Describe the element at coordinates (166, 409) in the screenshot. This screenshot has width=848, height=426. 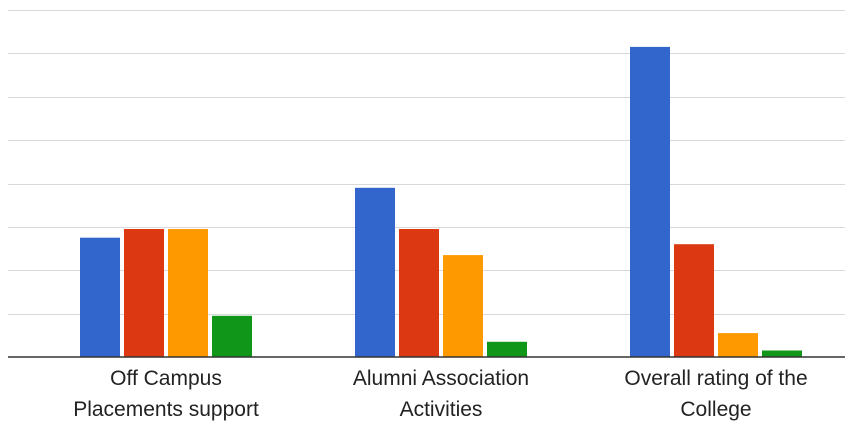
I see `category-label-line: Placements support` at that location.